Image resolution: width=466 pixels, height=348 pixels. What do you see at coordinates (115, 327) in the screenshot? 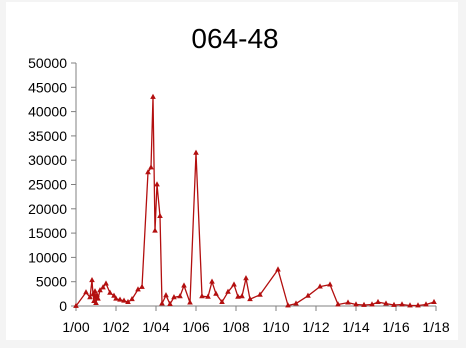
I see `x-tick-label: 1/02` at bounding box center [115, 327].